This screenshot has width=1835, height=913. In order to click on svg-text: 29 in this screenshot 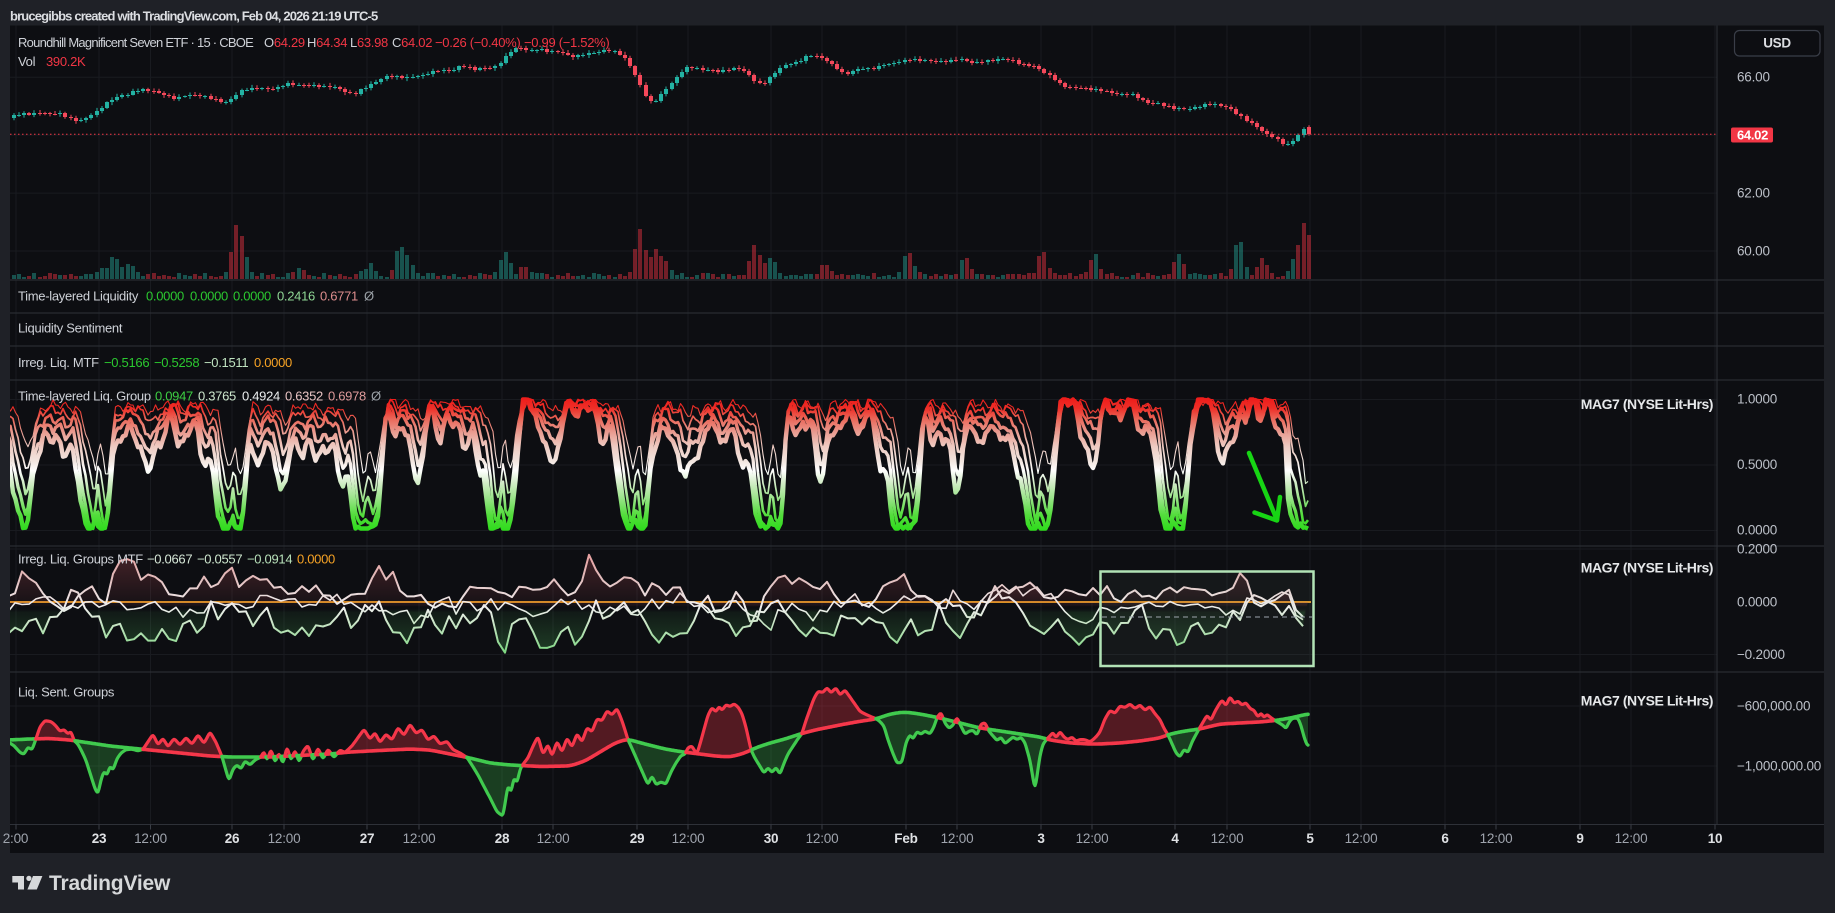, I will do `click(637, 838)`.